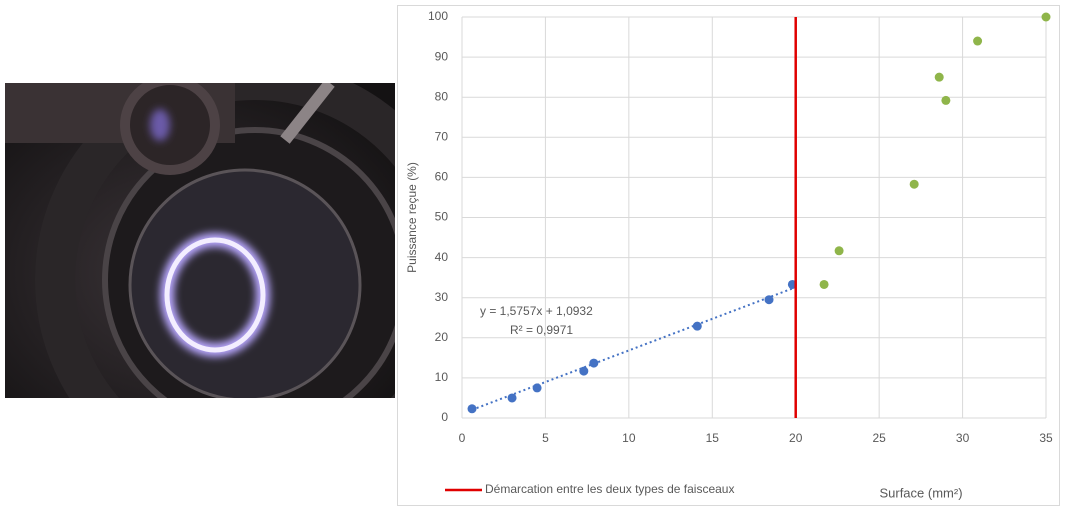 The height and width of the screenshot is (507, 1065). Describe the element at coordinates (412, 217) in the screenshot. I see `y-axis-label: Puissance reçue (%)` at that location.